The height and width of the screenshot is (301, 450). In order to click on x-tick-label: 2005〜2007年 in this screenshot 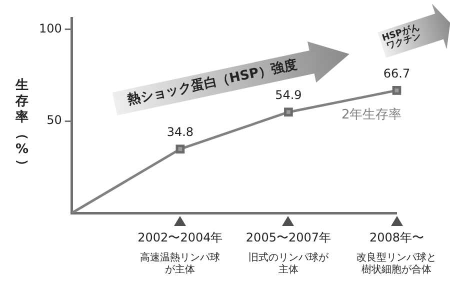, I will do `click(288, 237)`.